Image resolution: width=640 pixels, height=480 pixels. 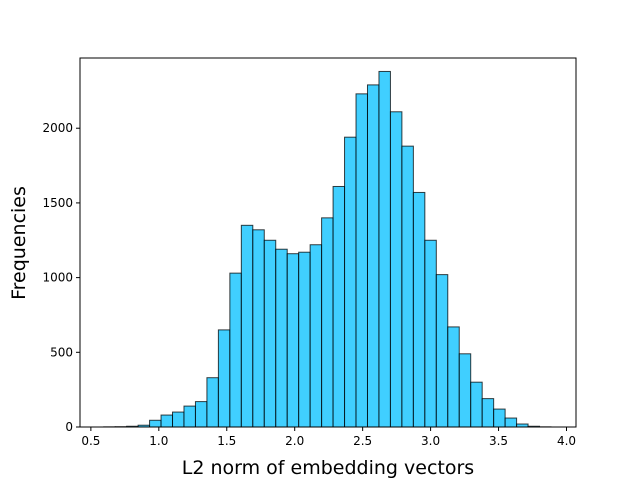 What do you see at coordinates (566, 441) in the screenshot?
I see `x-tick-label: 4.0` at bounding box center [566, 441].